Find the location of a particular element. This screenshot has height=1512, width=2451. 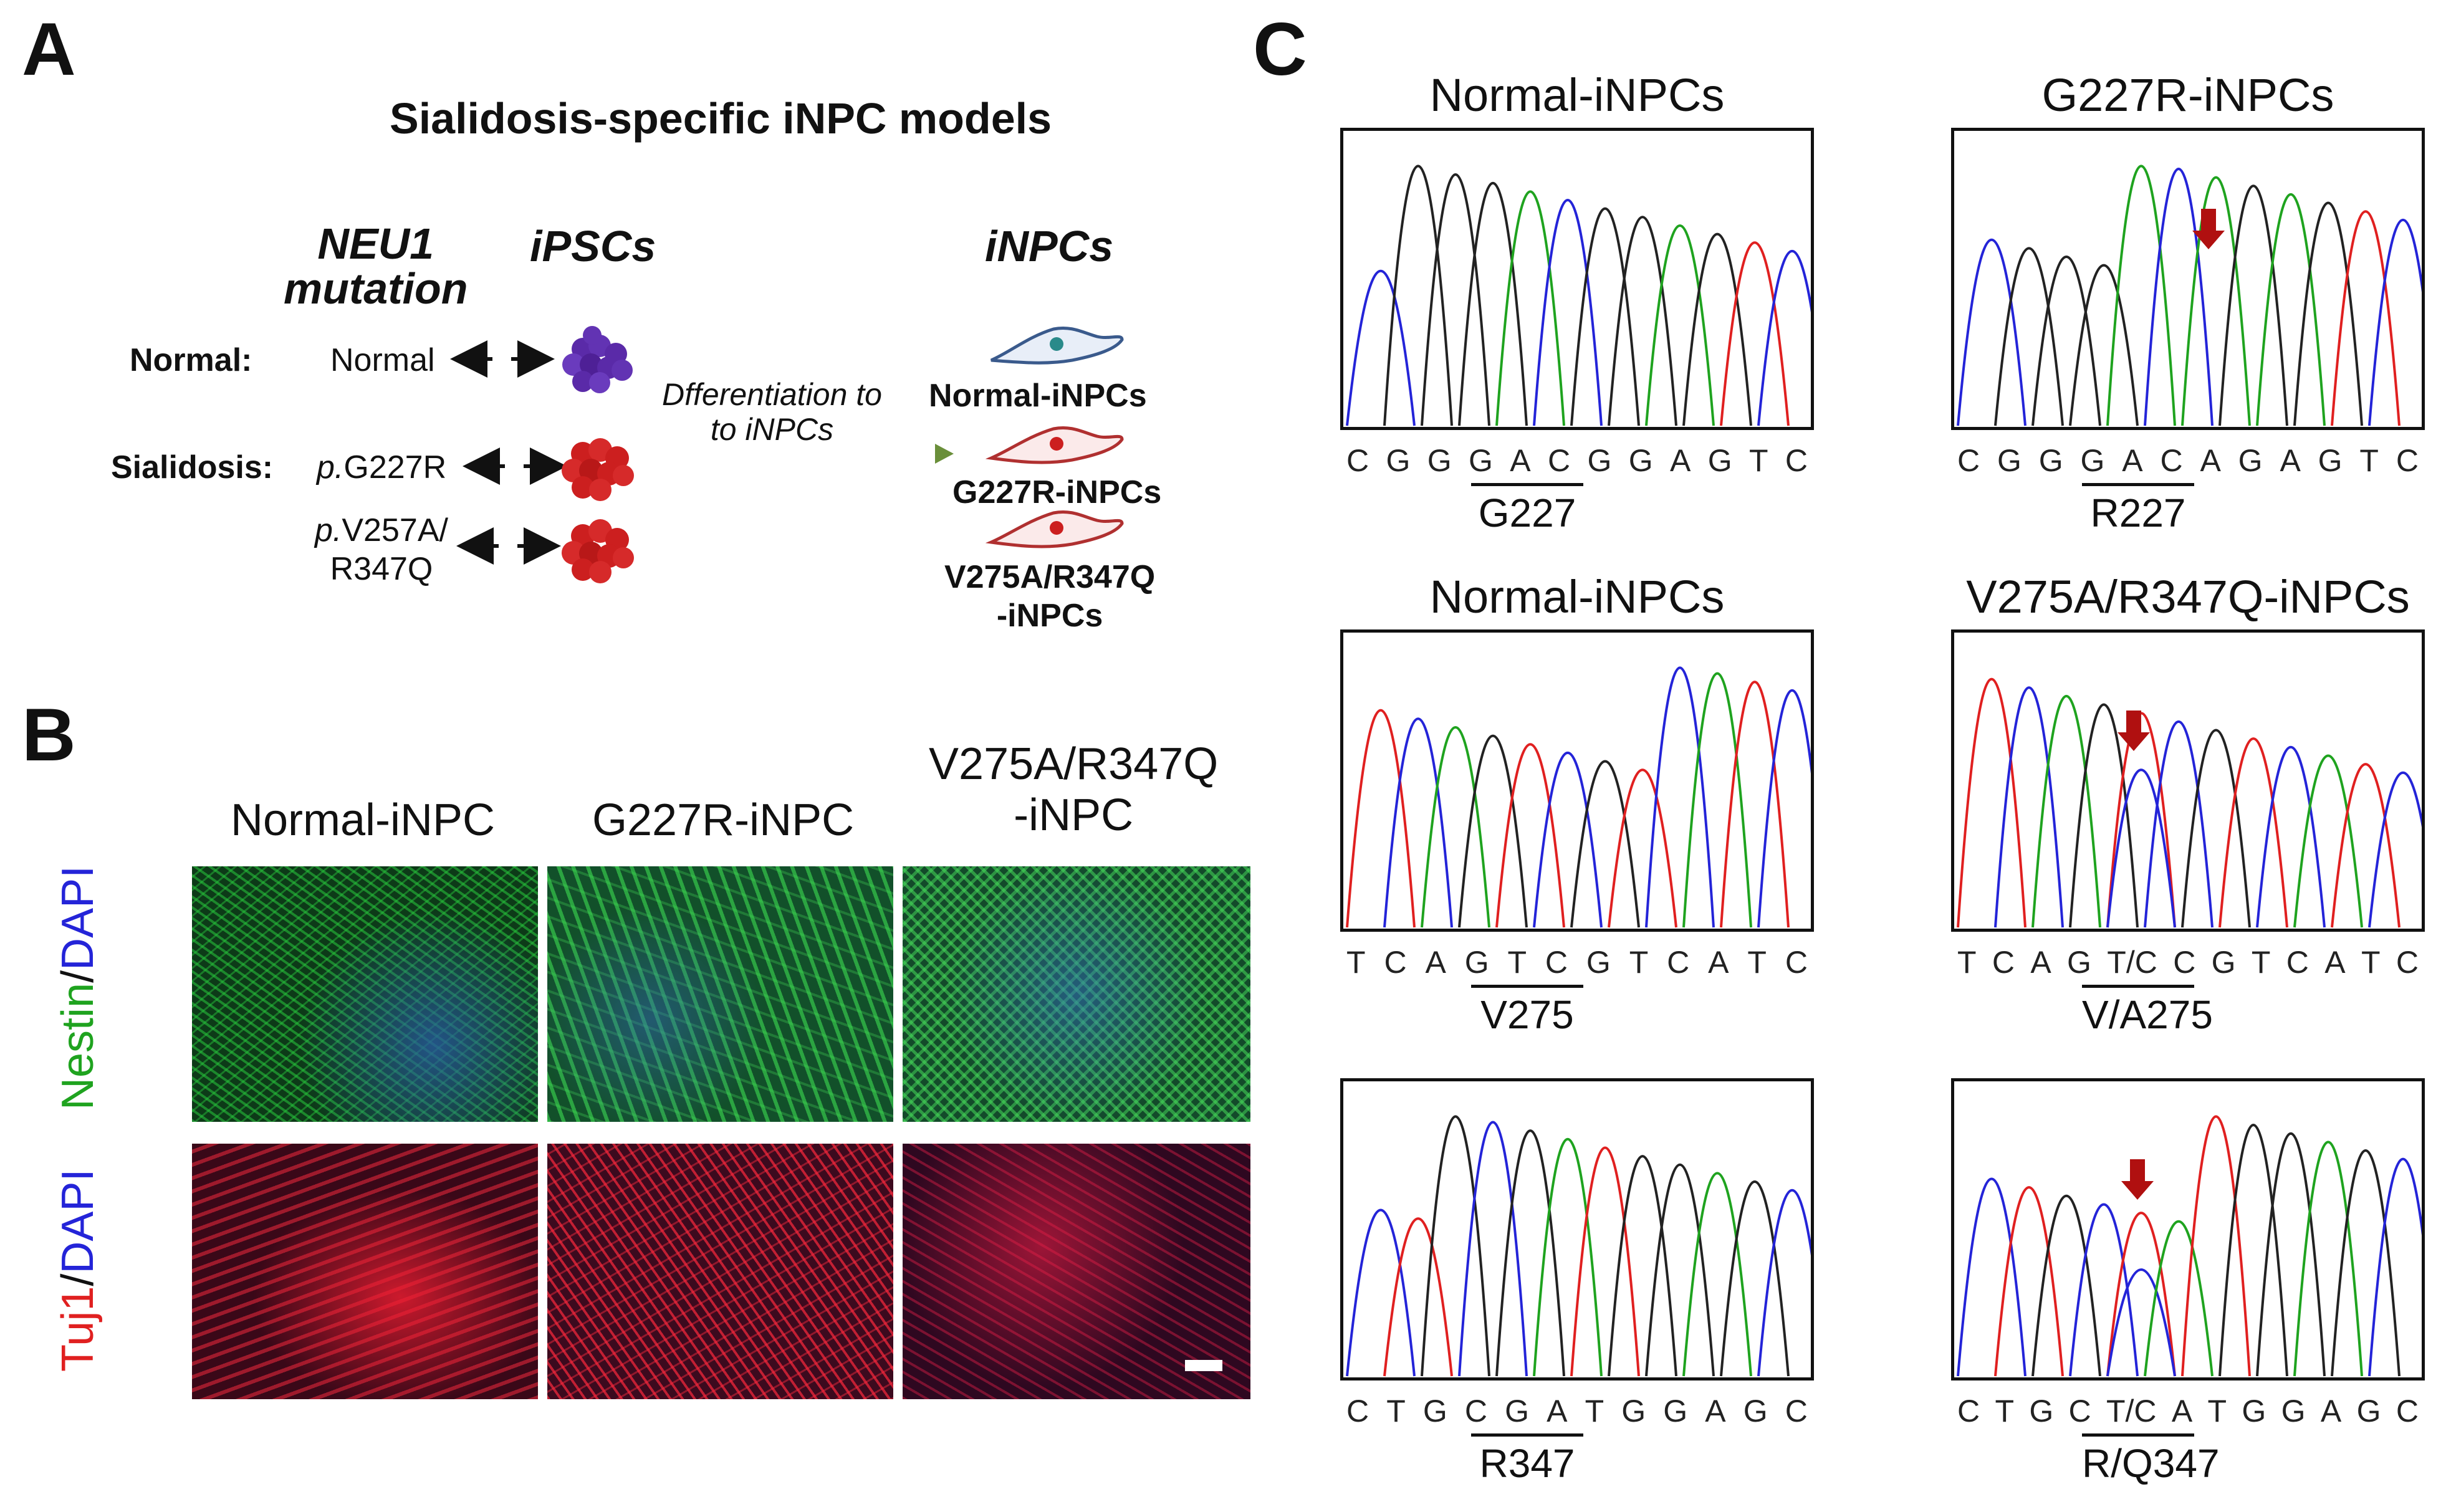

row1-sep: / is located at coordinates (78, 976).